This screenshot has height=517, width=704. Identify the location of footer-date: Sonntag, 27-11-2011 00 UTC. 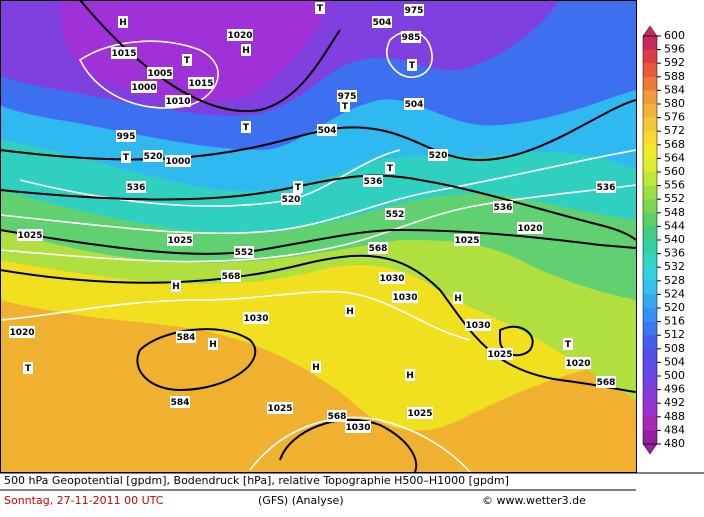
(84, 500).